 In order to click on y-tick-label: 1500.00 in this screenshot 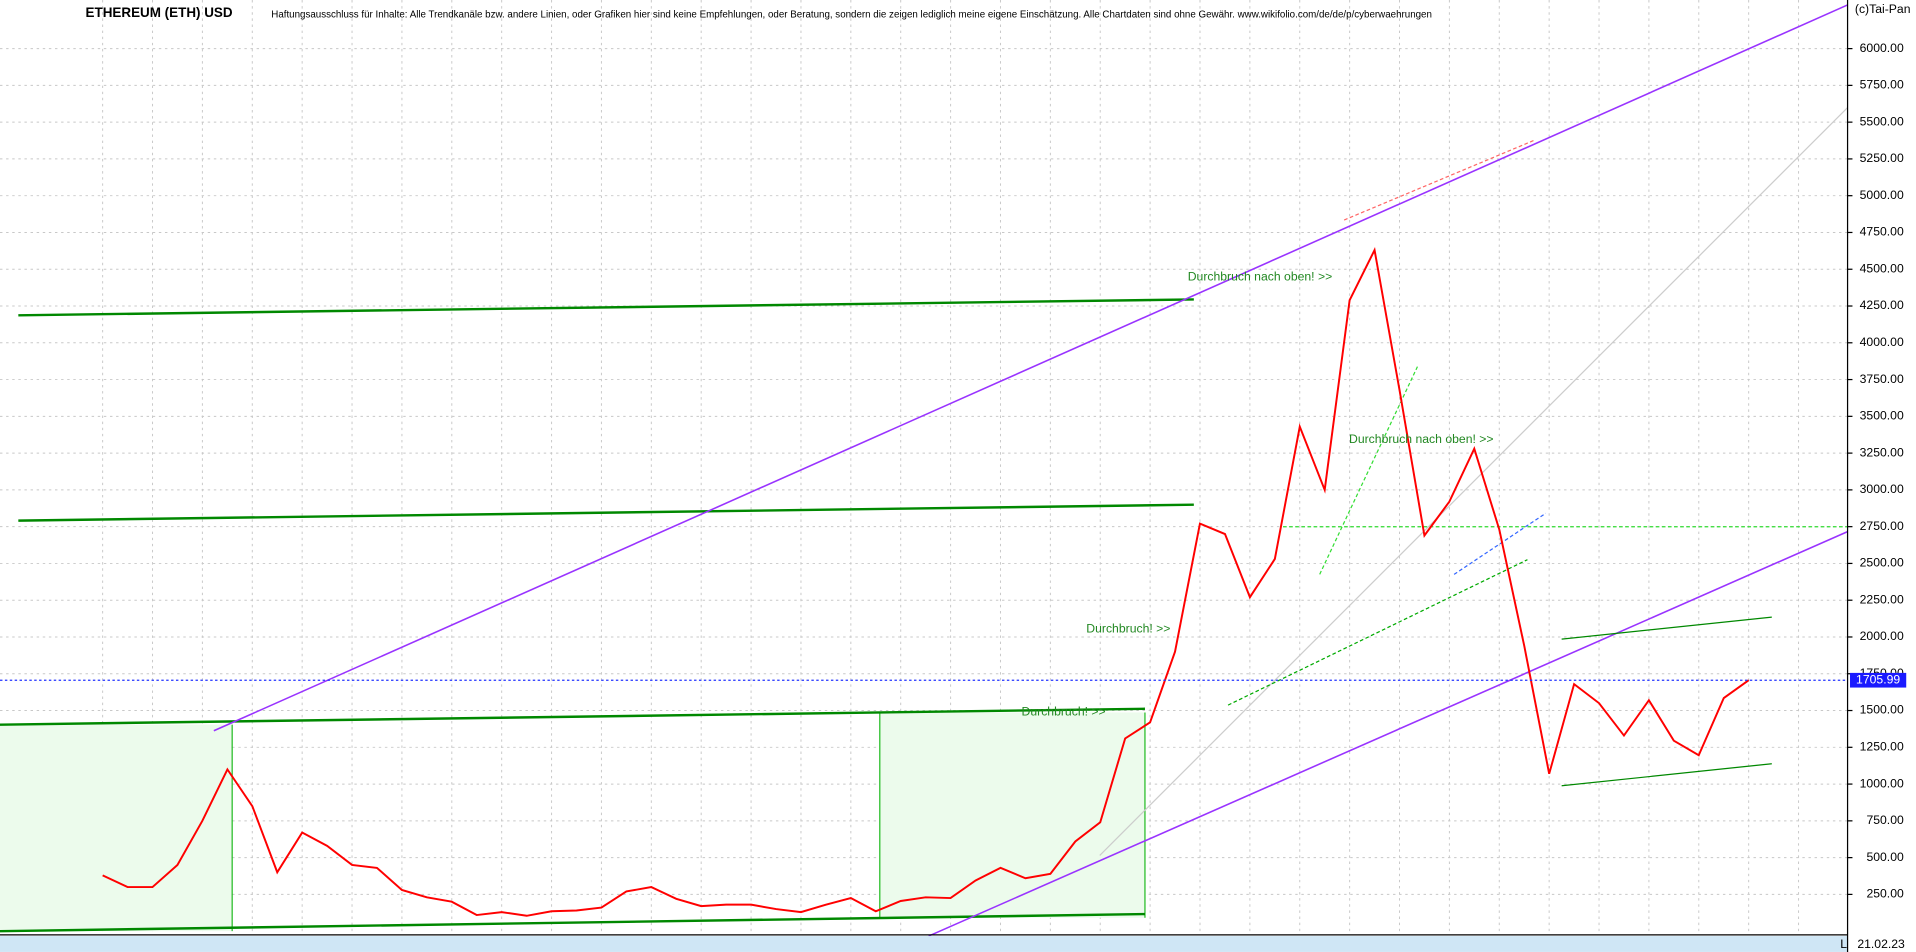, I will do `click(1882, 710)`.